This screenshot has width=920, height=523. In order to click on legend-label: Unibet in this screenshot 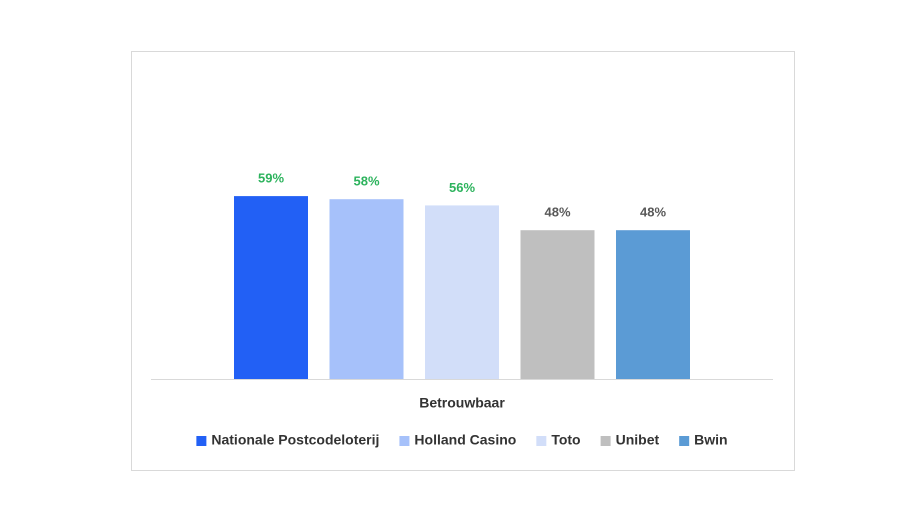, I will do `click(638, 440)`.